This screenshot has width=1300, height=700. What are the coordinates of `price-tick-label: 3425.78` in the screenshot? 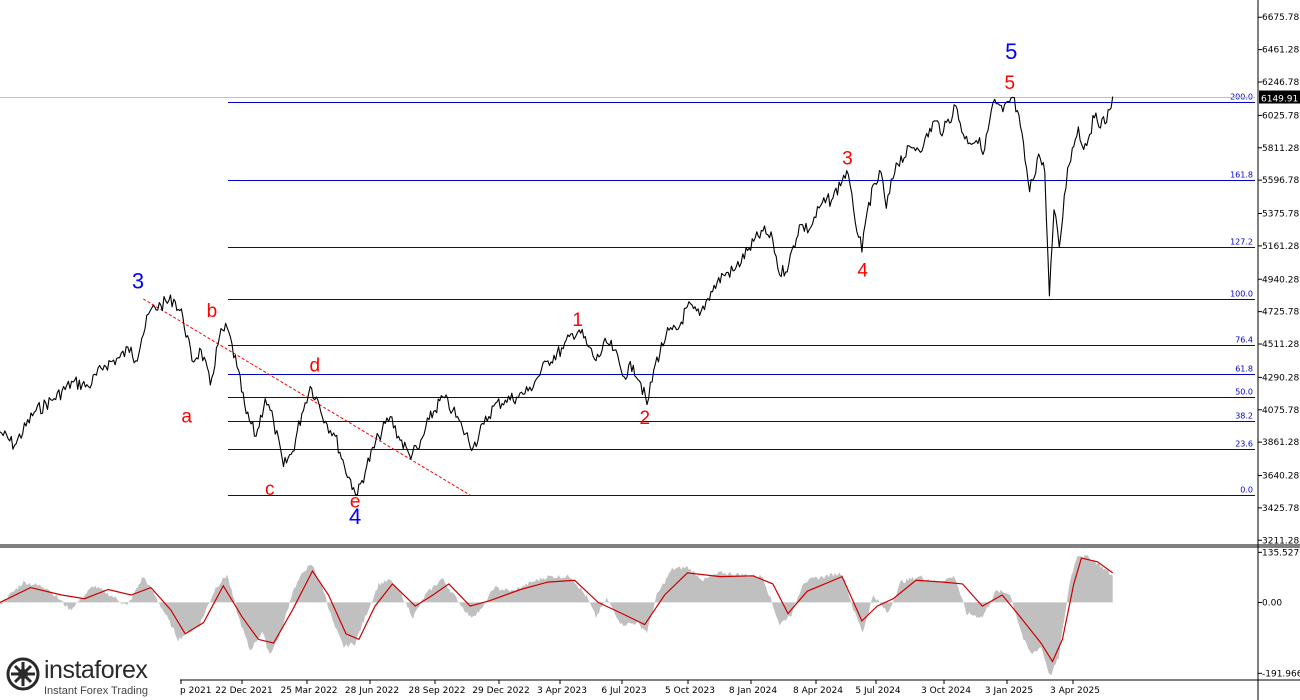 It's located at (1280, 509).